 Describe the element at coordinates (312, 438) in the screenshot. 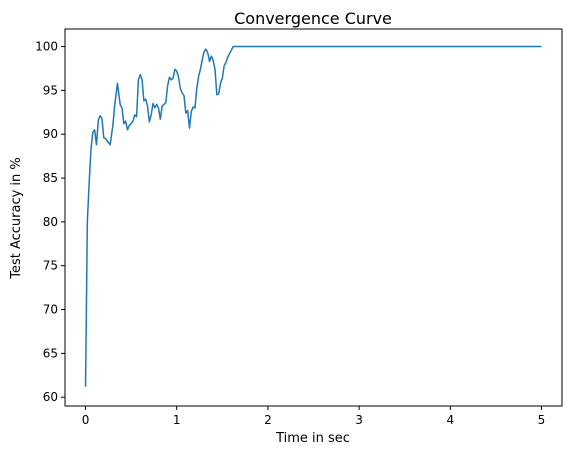

I see `x-axis-label: Time in sec` at that location.